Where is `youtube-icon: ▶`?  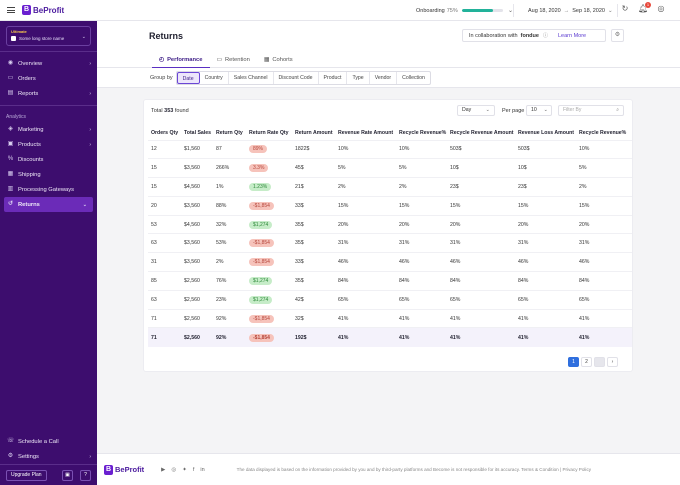 youtube-icon: ▶ is located at coordinates (163, 469).